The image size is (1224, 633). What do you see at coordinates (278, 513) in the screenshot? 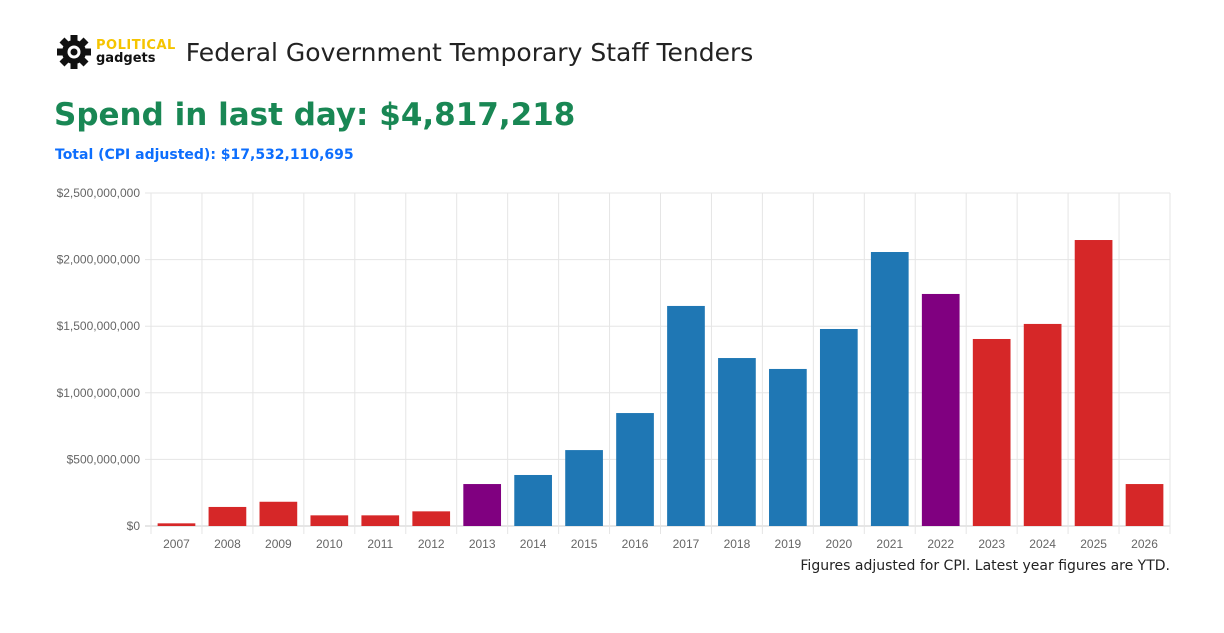
I see `bar-2009` at bounding box center [278, 513].